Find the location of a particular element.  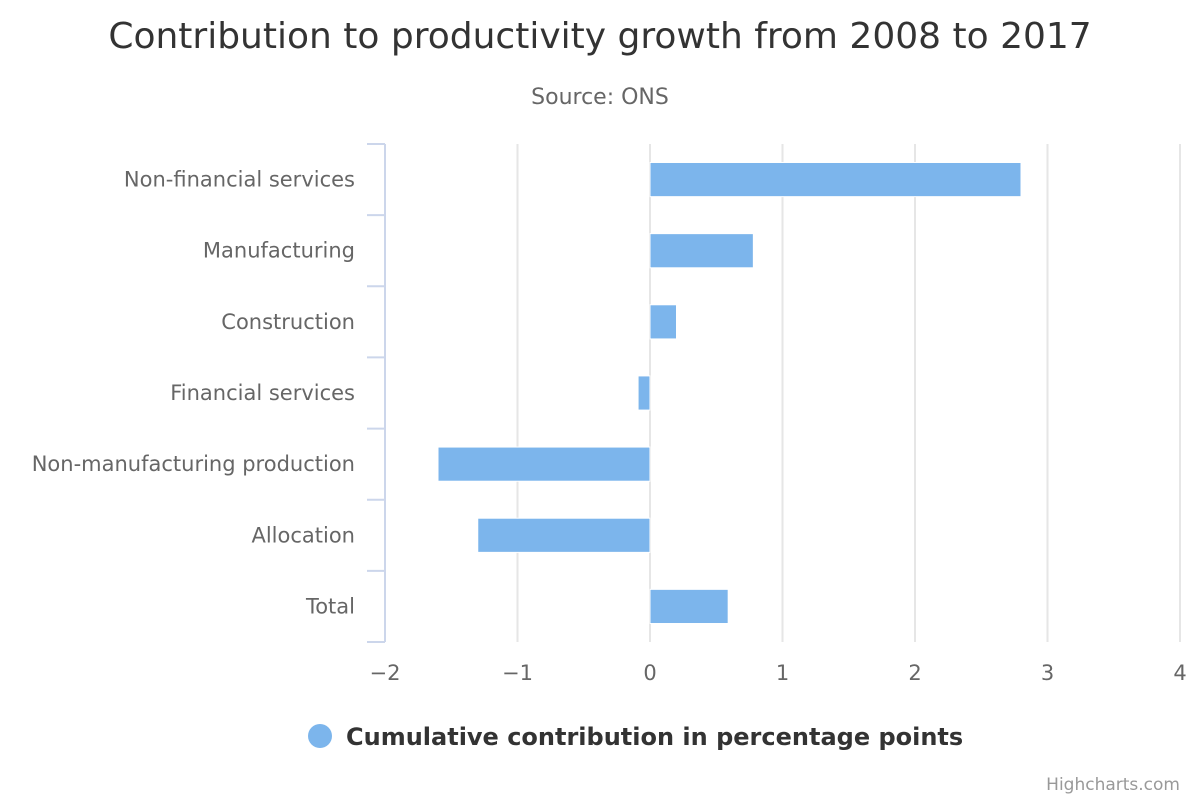

category-label: Construction is located at coordinates (288, 322).